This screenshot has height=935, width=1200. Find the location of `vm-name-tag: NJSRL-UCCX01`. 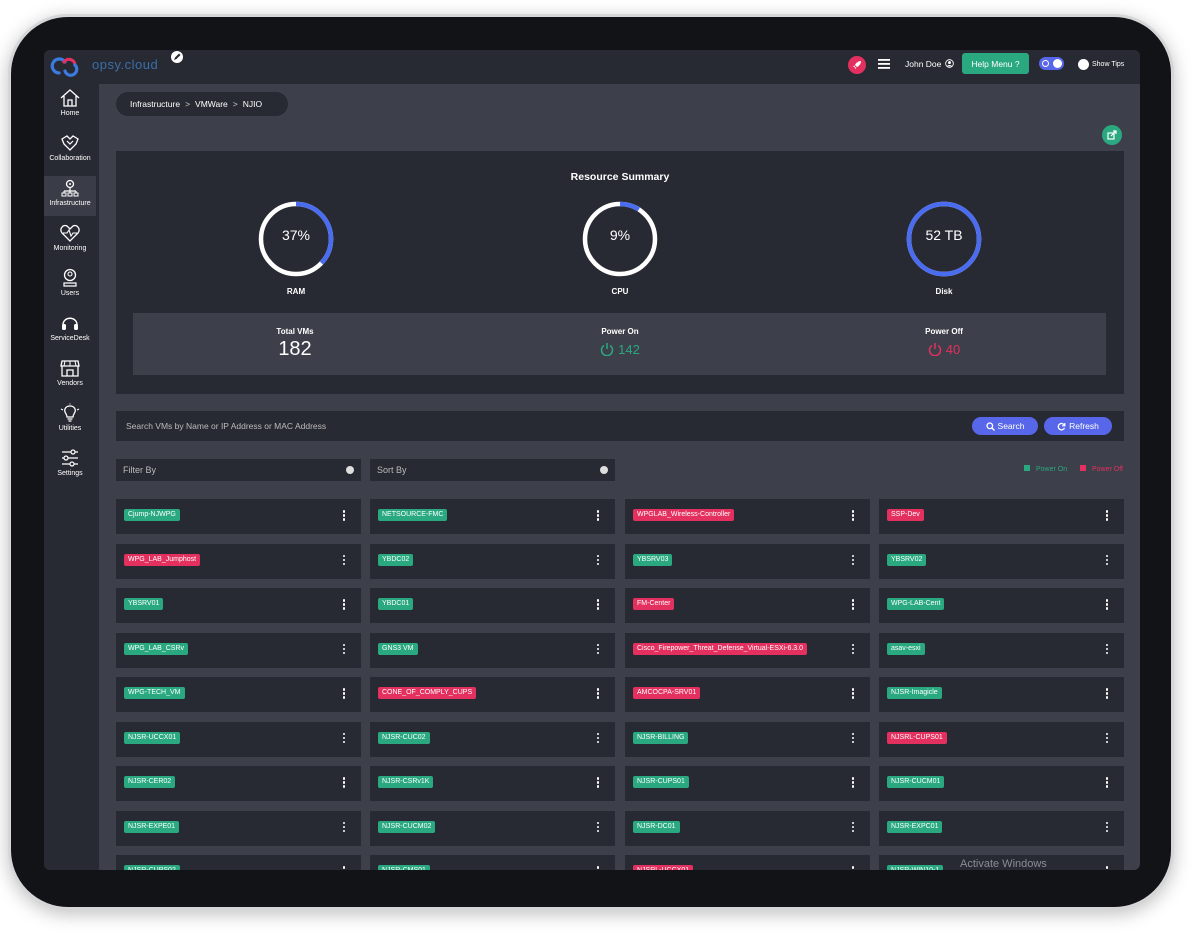

vm-name-tag: NJSRL-UCCX01 is located at coordinates (663, 867).